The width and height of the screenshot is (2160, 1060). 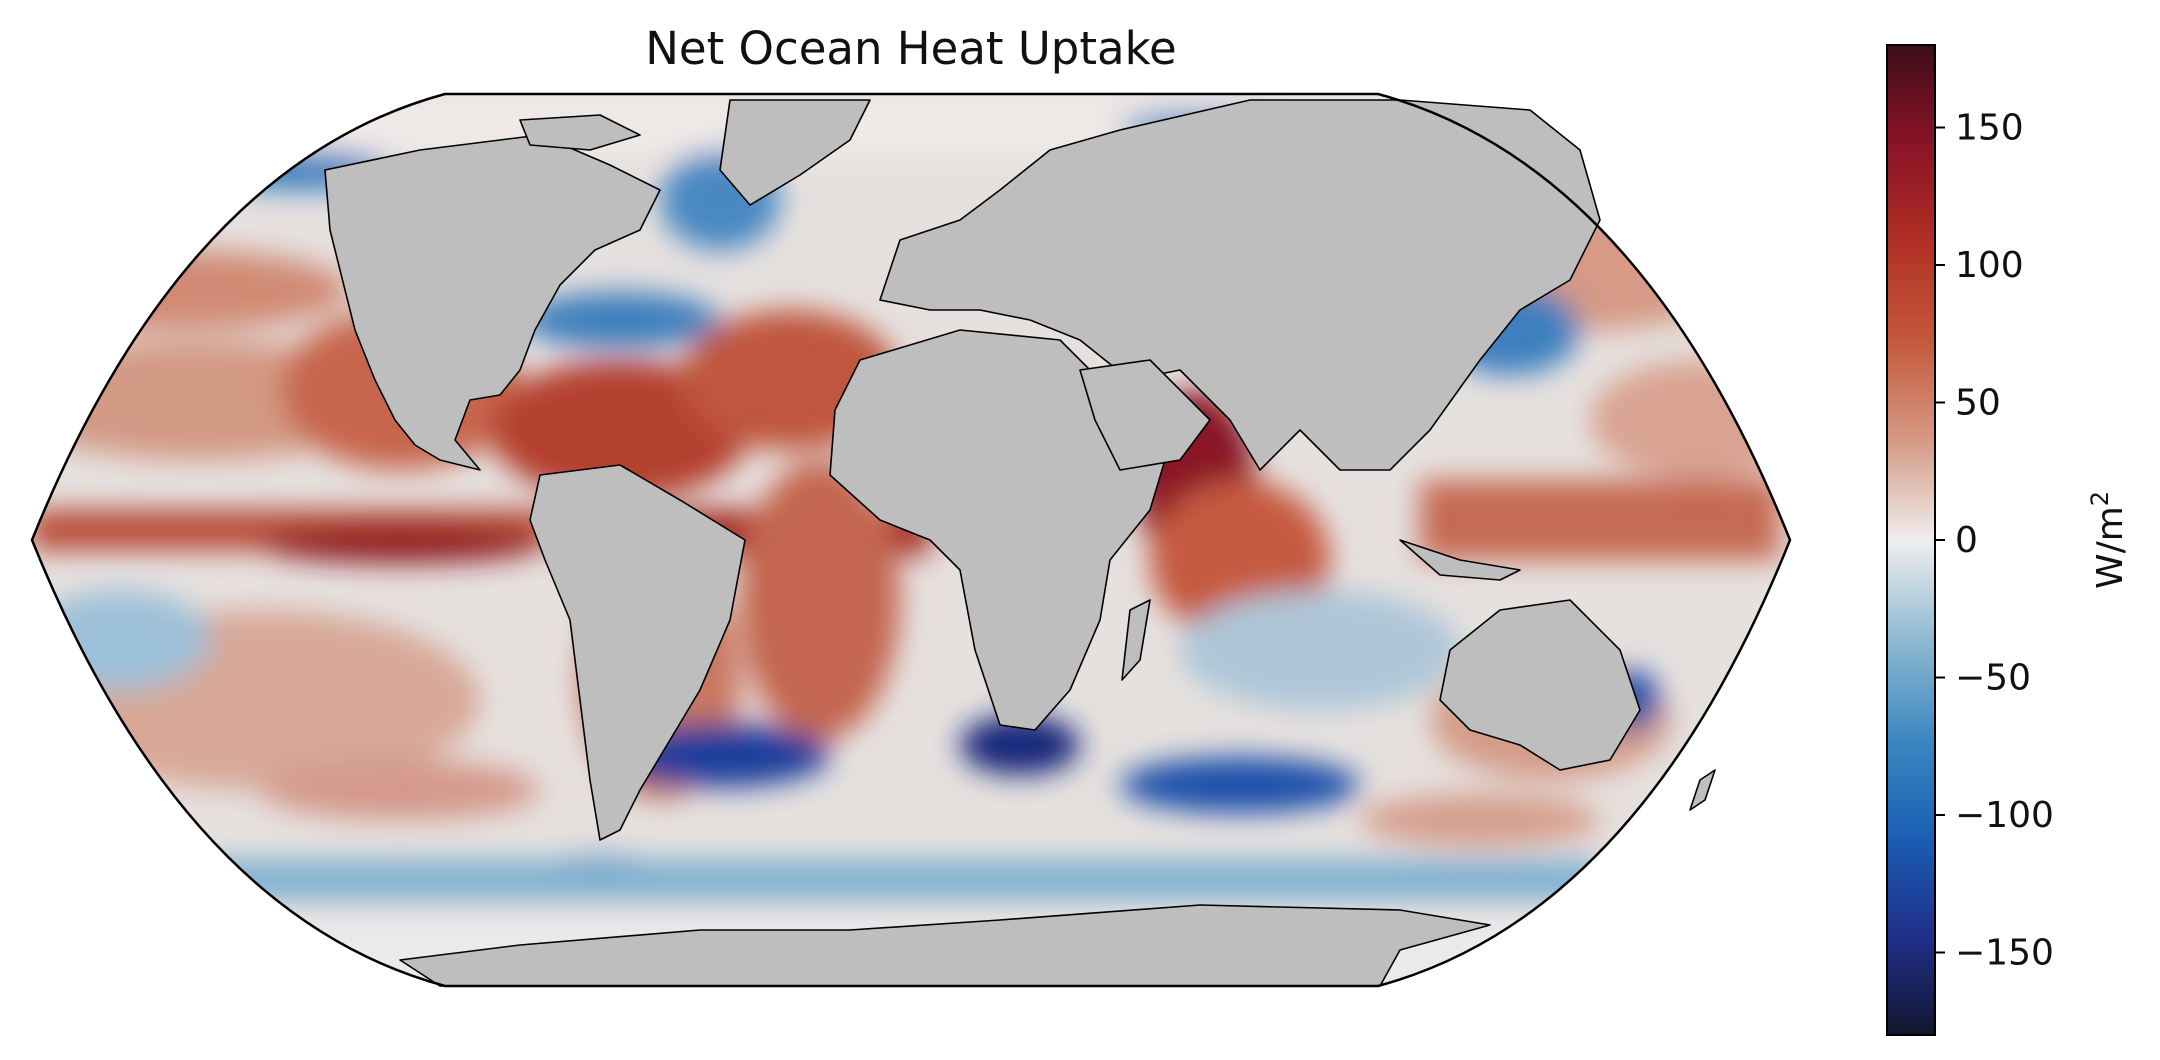 I want to click on colorbar: 150 100 50 0 −50 −100 −150 W/m2, so click(x=2008, y=540).